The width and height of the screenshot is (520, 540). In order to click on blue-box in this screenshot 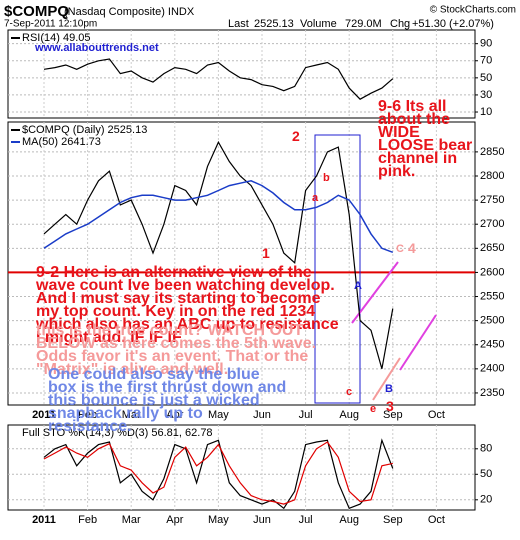, I will do `click(337, 269)`.